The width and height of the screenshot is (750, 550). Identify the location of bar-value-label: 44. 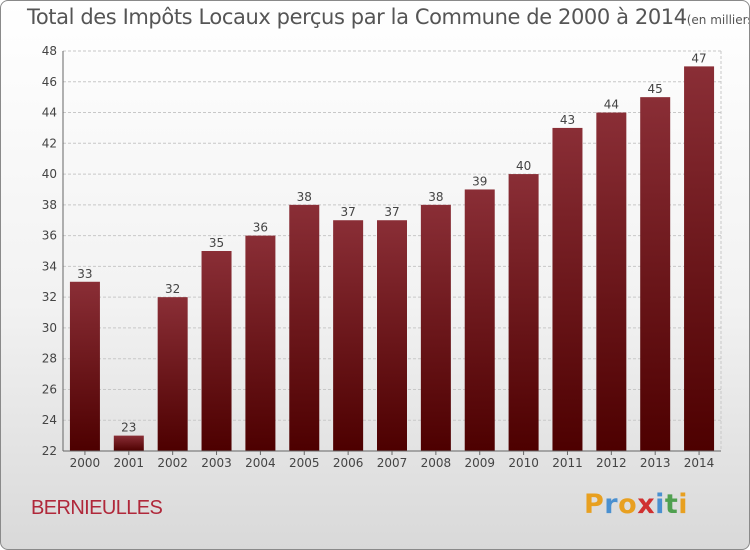
(611, 105).